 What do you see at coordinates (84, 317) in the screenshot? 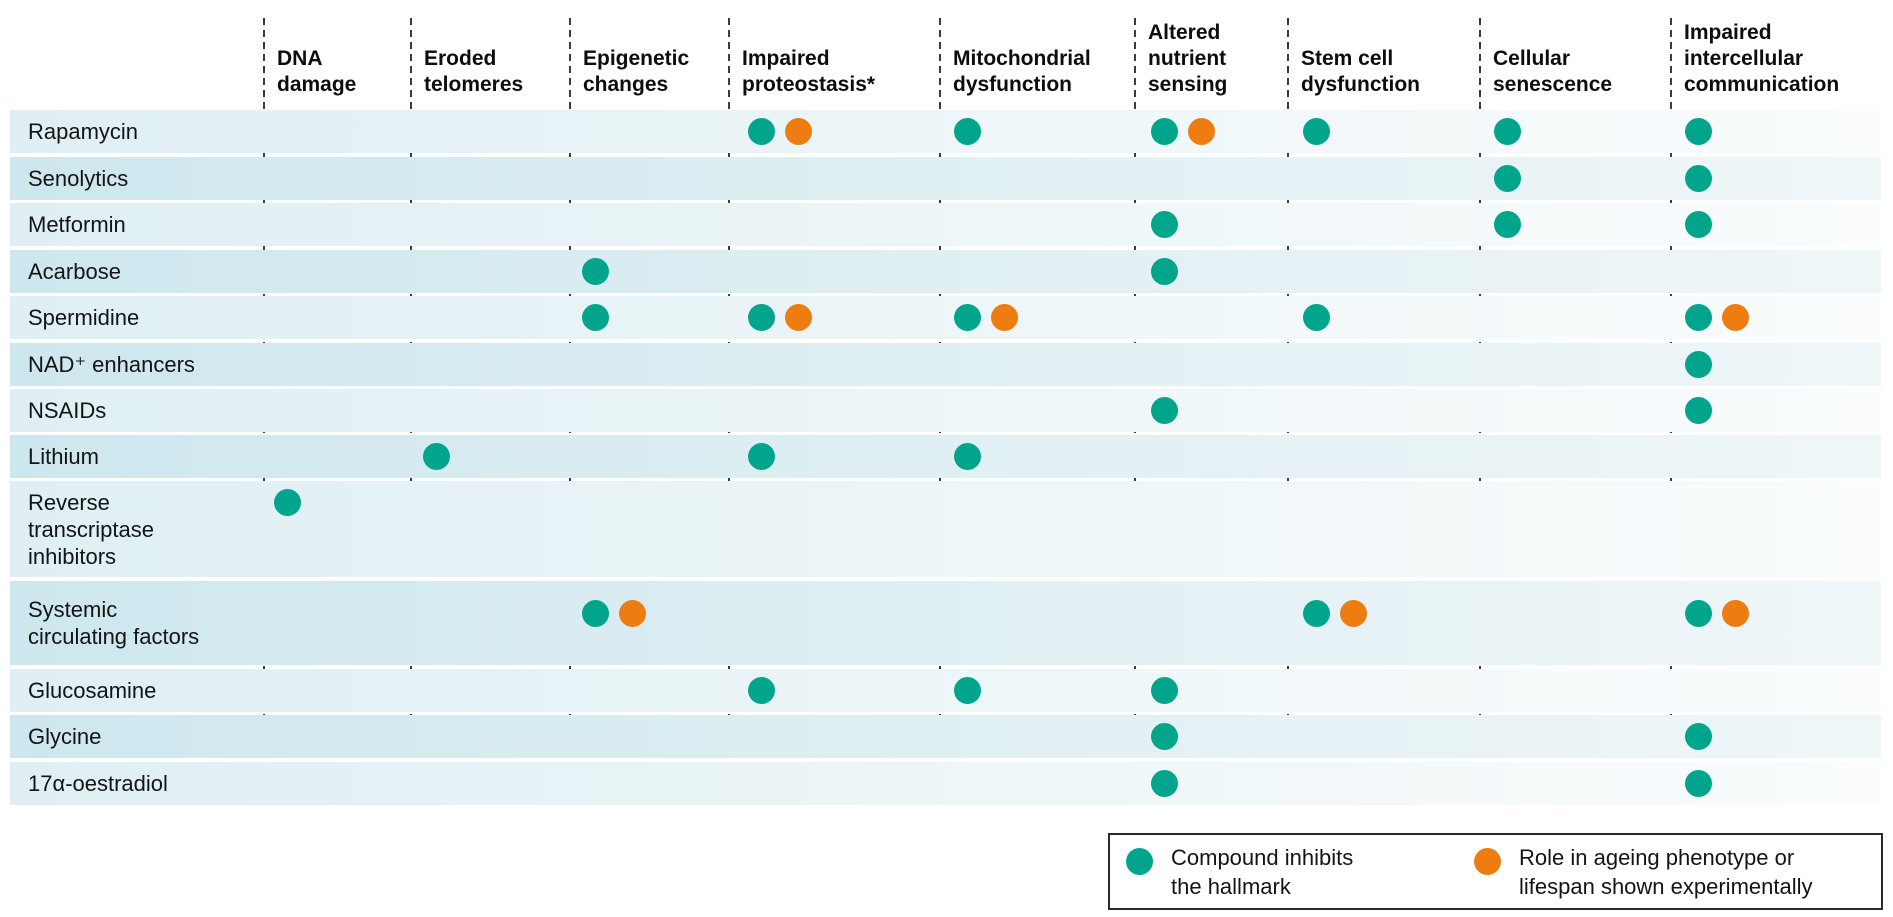
I see `row-label: Spermidine` at bounding box center [84, 317].